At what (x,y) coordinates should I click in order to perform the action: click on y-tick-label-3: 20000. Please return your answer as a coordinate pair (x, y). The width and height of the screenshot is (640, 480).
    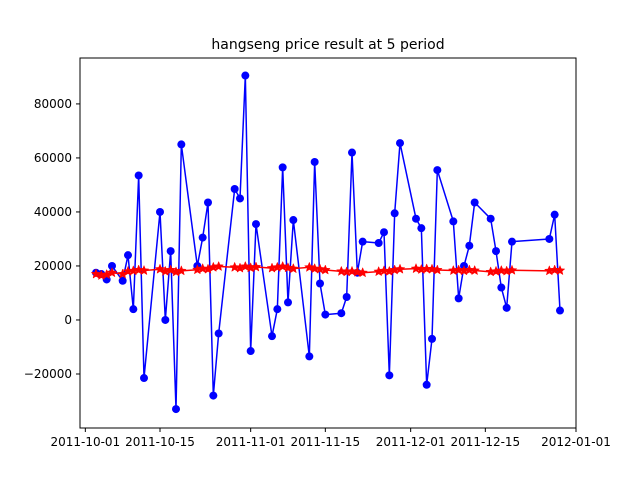
    Looking at the image, I should click on (53, 266).